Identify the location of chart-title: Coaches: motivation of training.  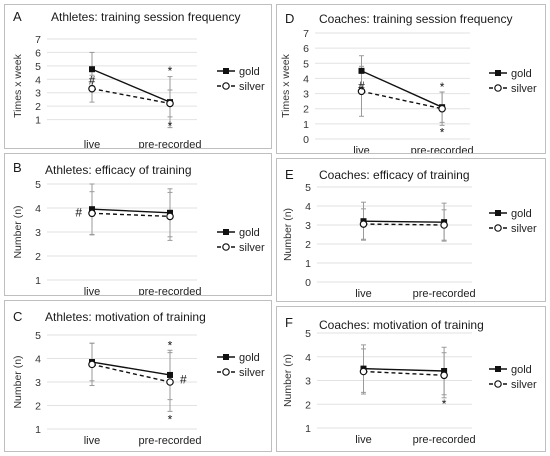
(401, 325).